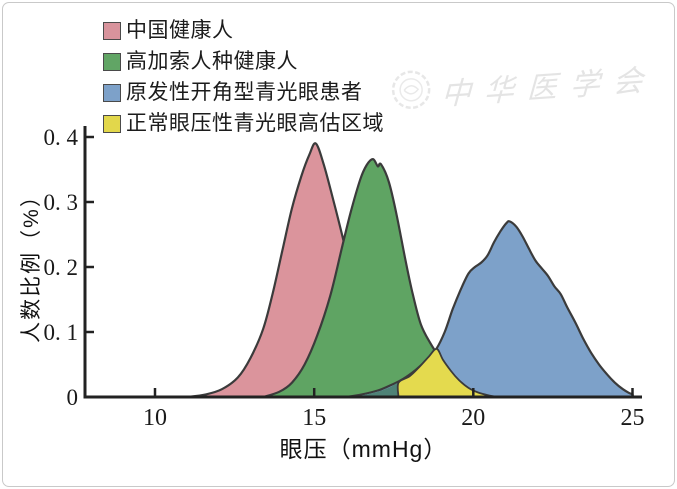 The image size is (677, 489). What do you see at coordinates (155, 418) in the screenshot?
I see `x-tick-label: 10` at bounding box center [155, 418].